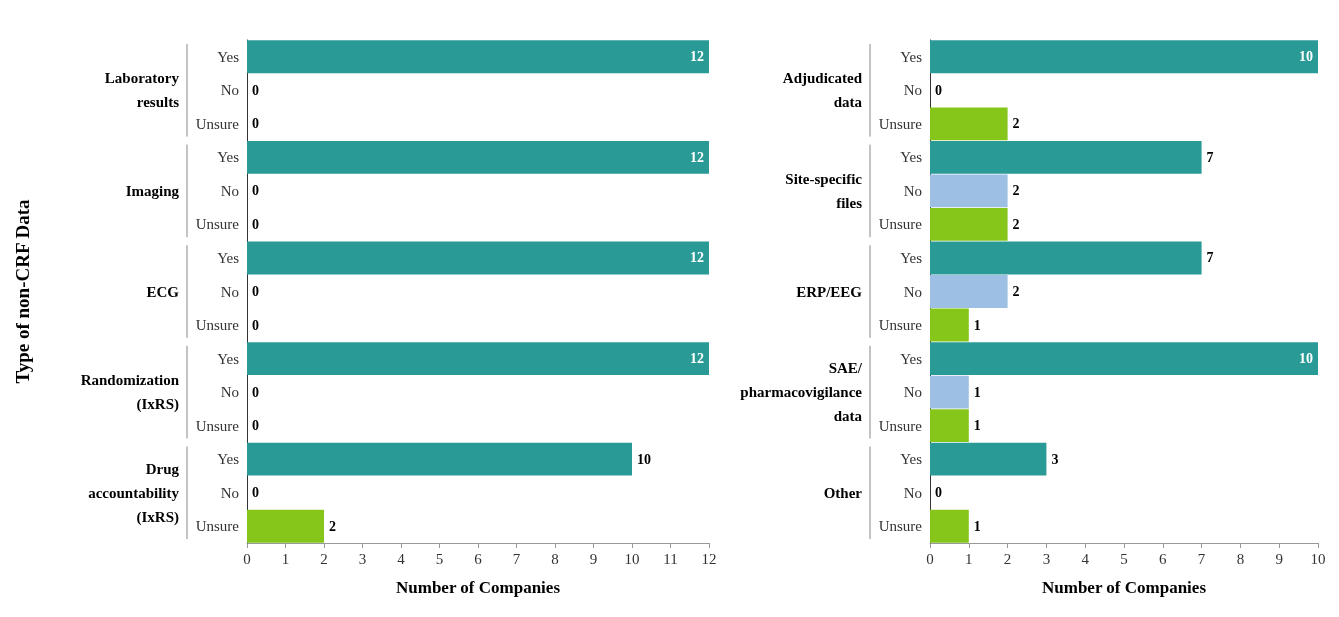 The width and height of the screenshot is (1339, 617). What do you see at coordinates (824, 190) in the screenshot?
I see `text: Site-specific files` at bounding box center [824, 190].